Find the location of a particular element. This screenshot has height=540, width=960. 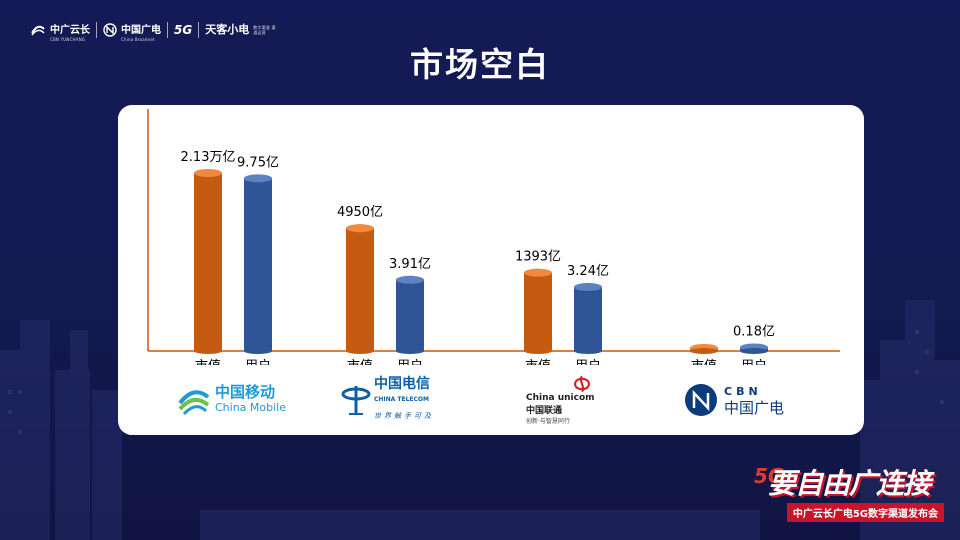

brand-name: 天客小电 is located at coordinates (227, 29).